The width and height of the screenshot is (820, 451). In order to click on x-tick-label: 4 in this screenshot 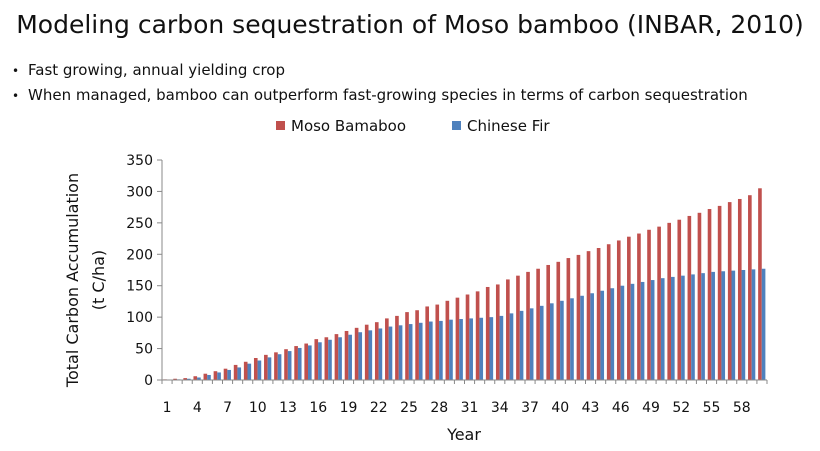, I will do `click(197, 408)`.